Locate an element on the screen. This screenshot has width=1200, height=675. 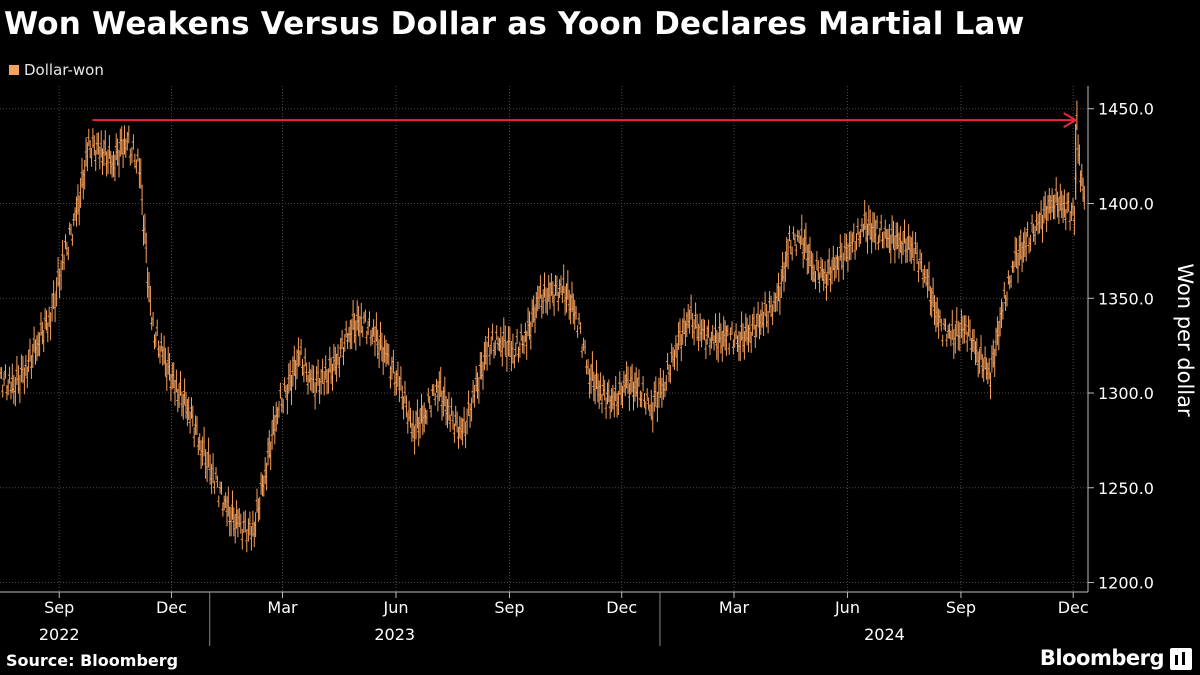
y-tick-label: 1200.0 is located at coordinates (1126, 583).